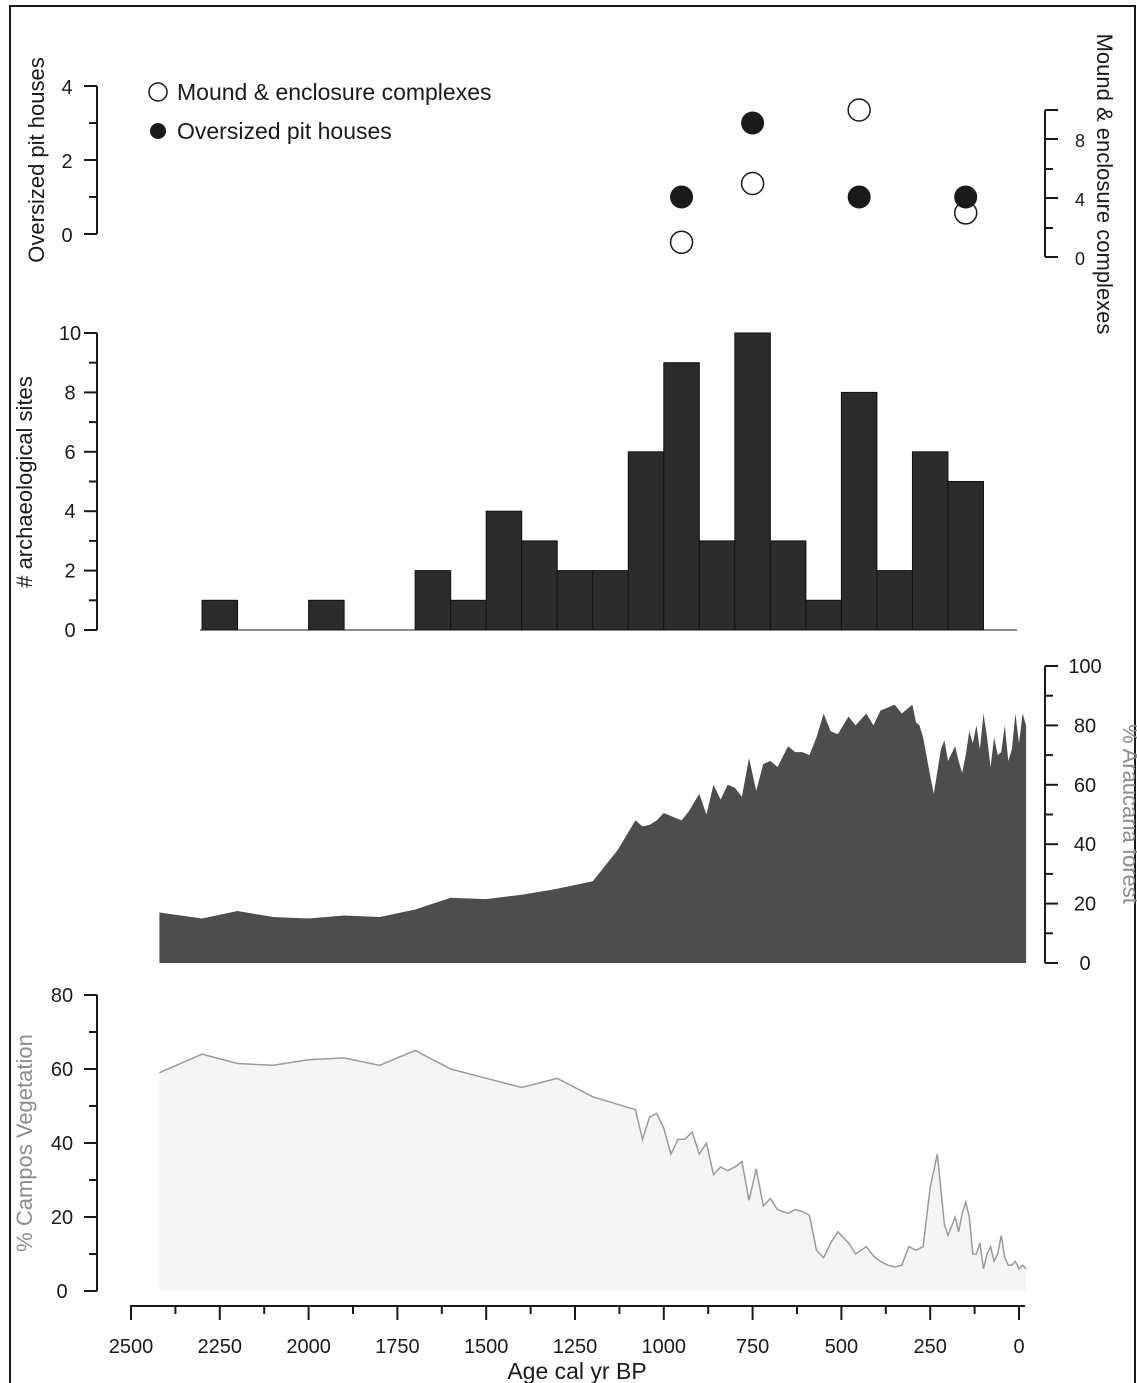 This screenshot has width=1137, height=1383. What do you see at coordinates (567, 1332) in the screenshot?
I see `x-axis-ticks: 2500 2250 2000 1750 1500 1250 1000 750 500 250 0` at bounding box center [567, 1332].